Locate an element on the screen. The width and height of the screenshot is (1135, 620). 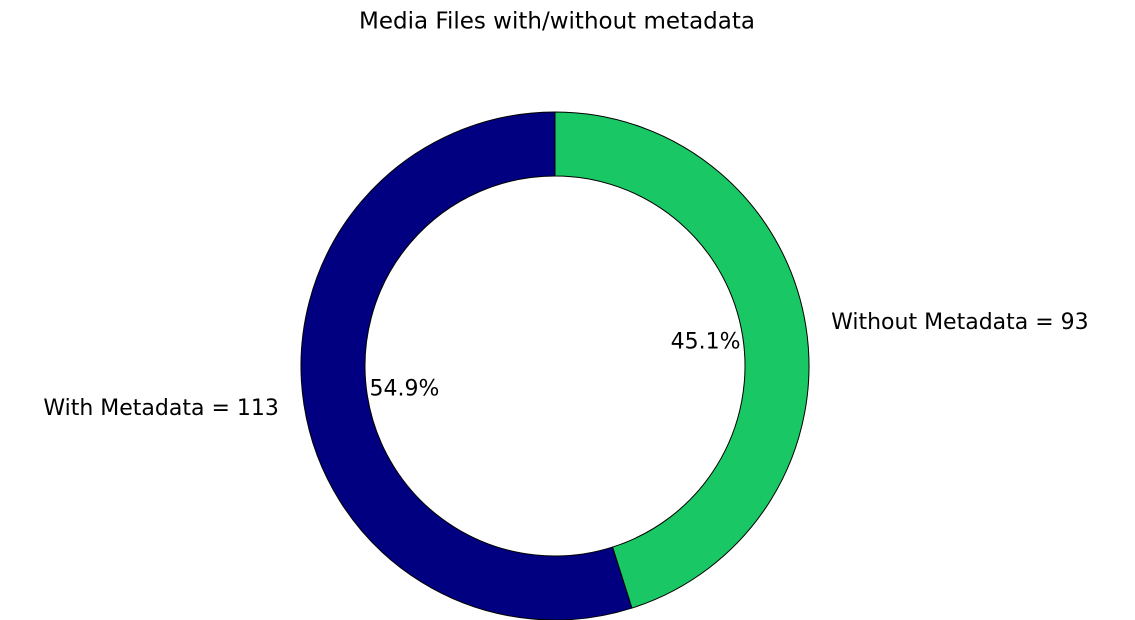
segment-label: Without Metadata = 93 is located at coordinates (960, 322).